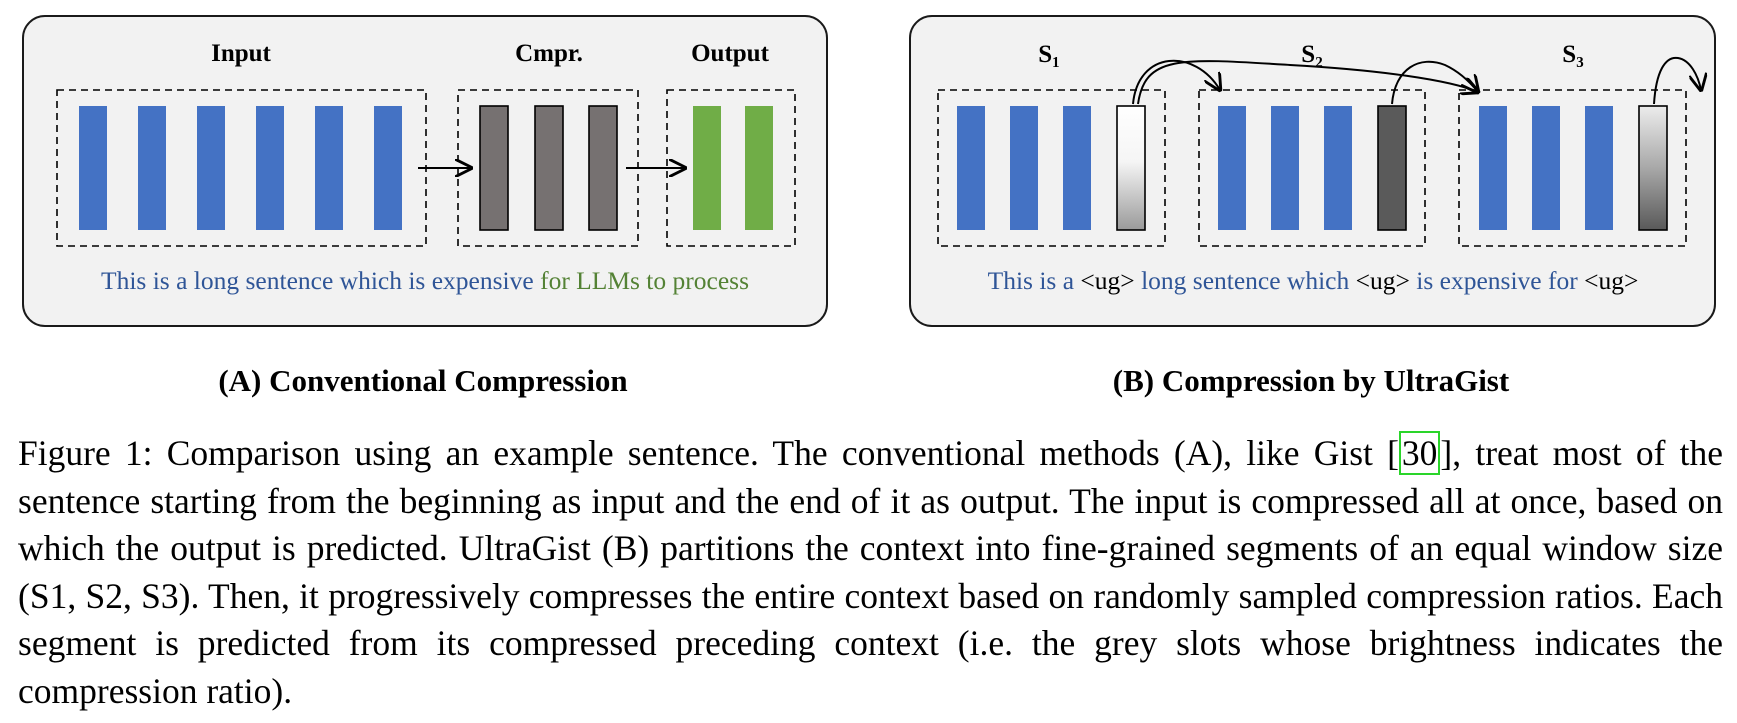 Image resolution: width=1737 pixels, height=723 pixels. I want to click on cmpr-header: Cmpr., so click(549, 53).